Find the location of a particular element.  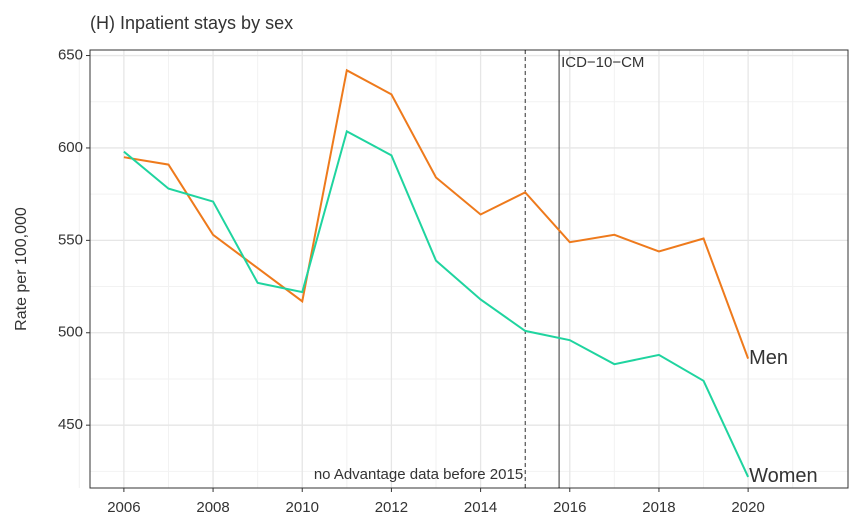

y-tick-label: 600 is located at coordinates (70, 147).